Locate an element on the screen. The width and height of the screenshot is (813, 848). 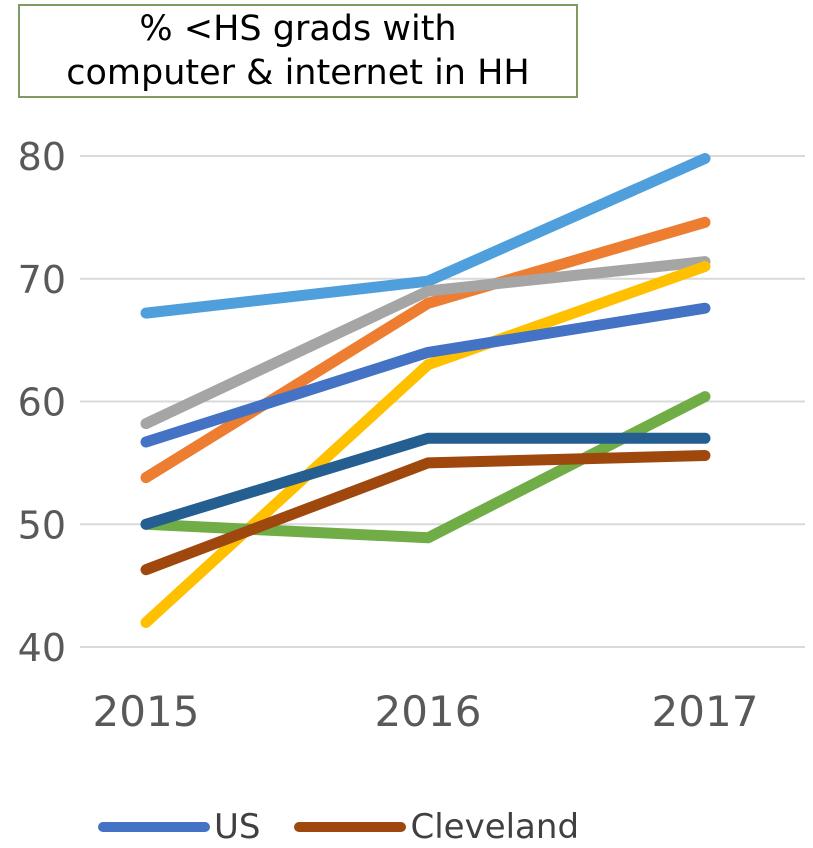
legend-item-cleveland: Cleveland is located at coordinates (436, 827).